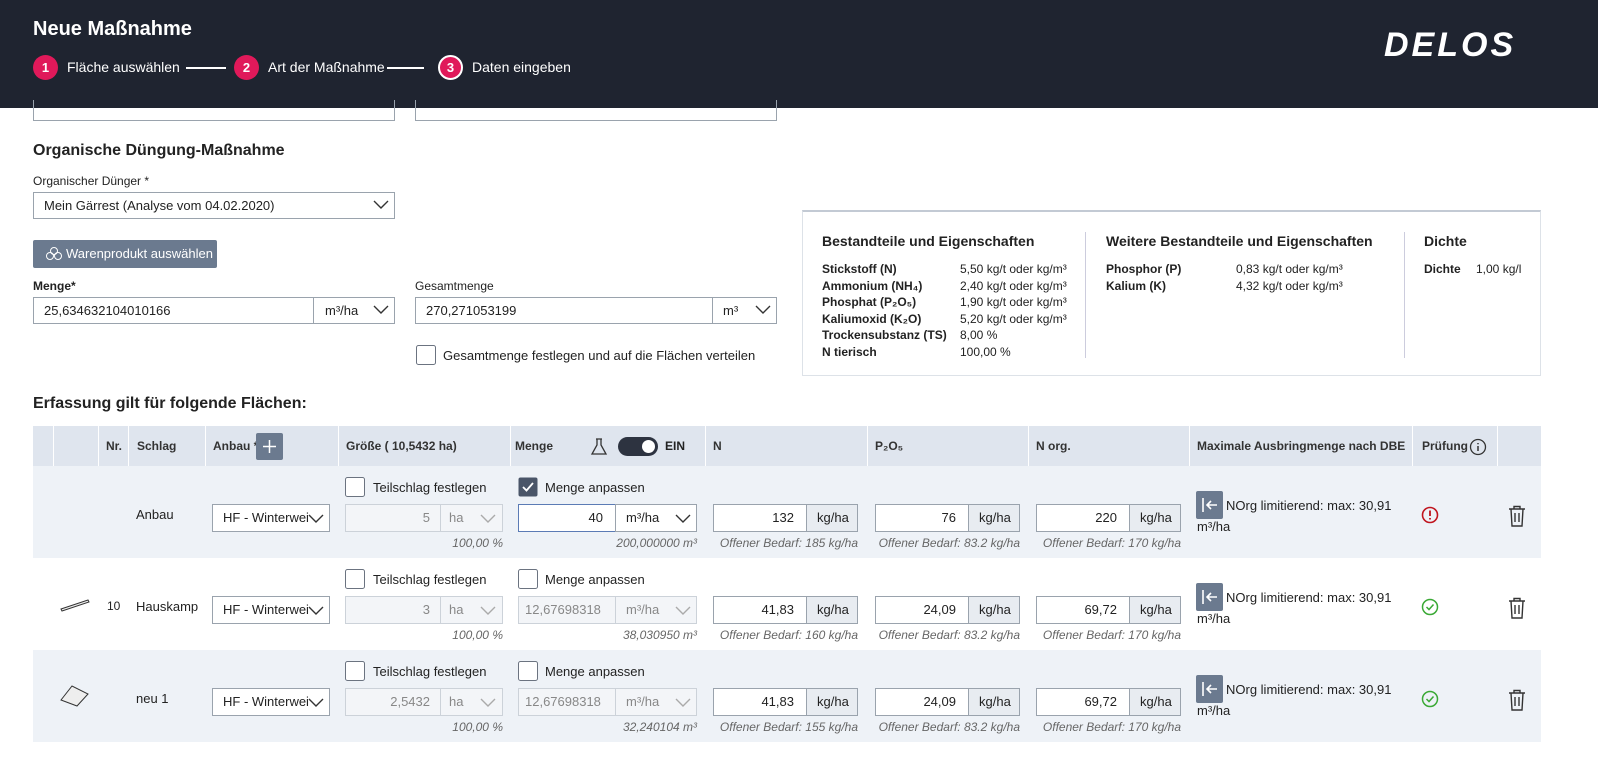  Describe the element at coordinates (596, 110) in the screenshot. I see `clipped-input` at that location.